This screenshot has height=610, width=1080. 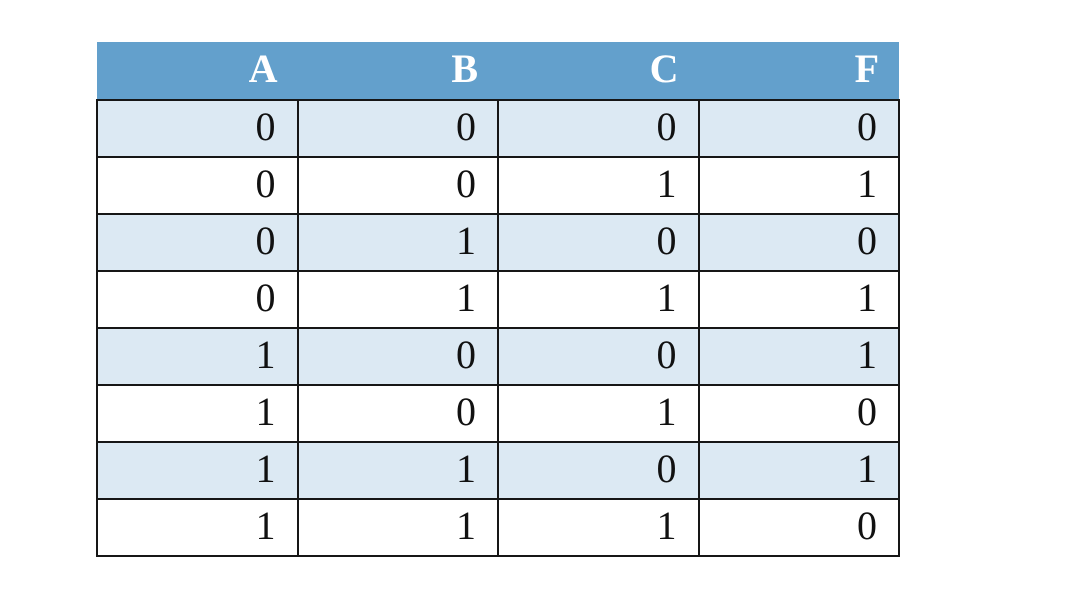 I want to click on table-row: 0 1 0 0, so click(x=498, y=242).